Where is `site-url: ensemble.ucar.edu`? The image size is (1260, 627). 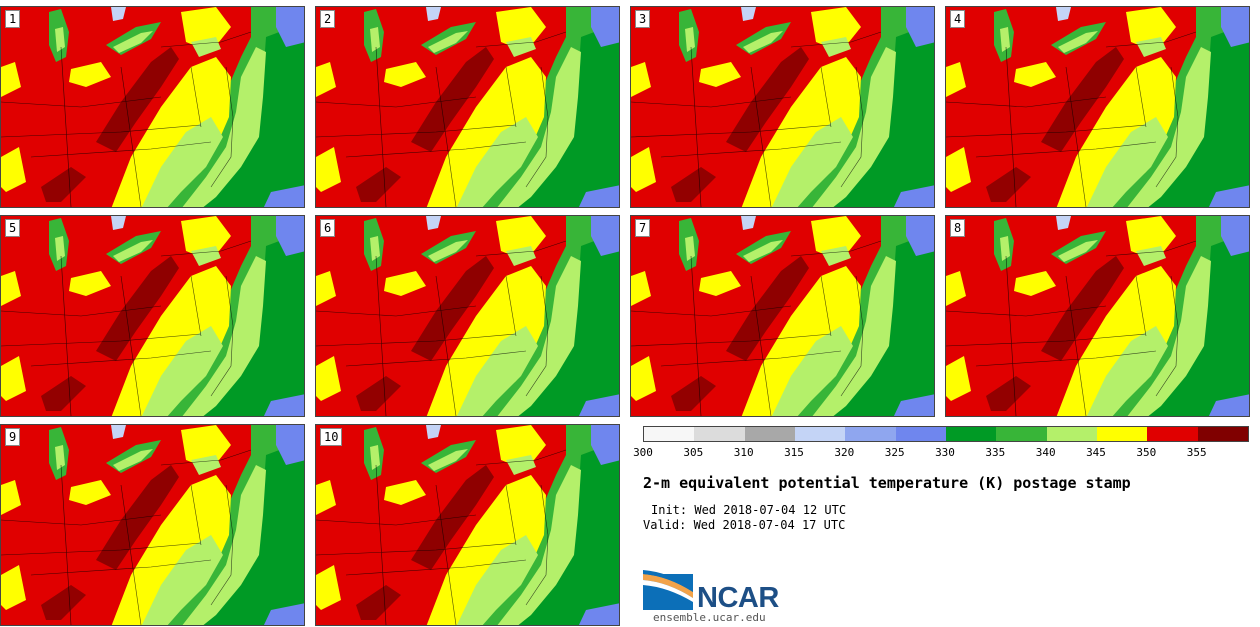 site-url: ensemble.ucar.edu is located at coordinates (709, 617).